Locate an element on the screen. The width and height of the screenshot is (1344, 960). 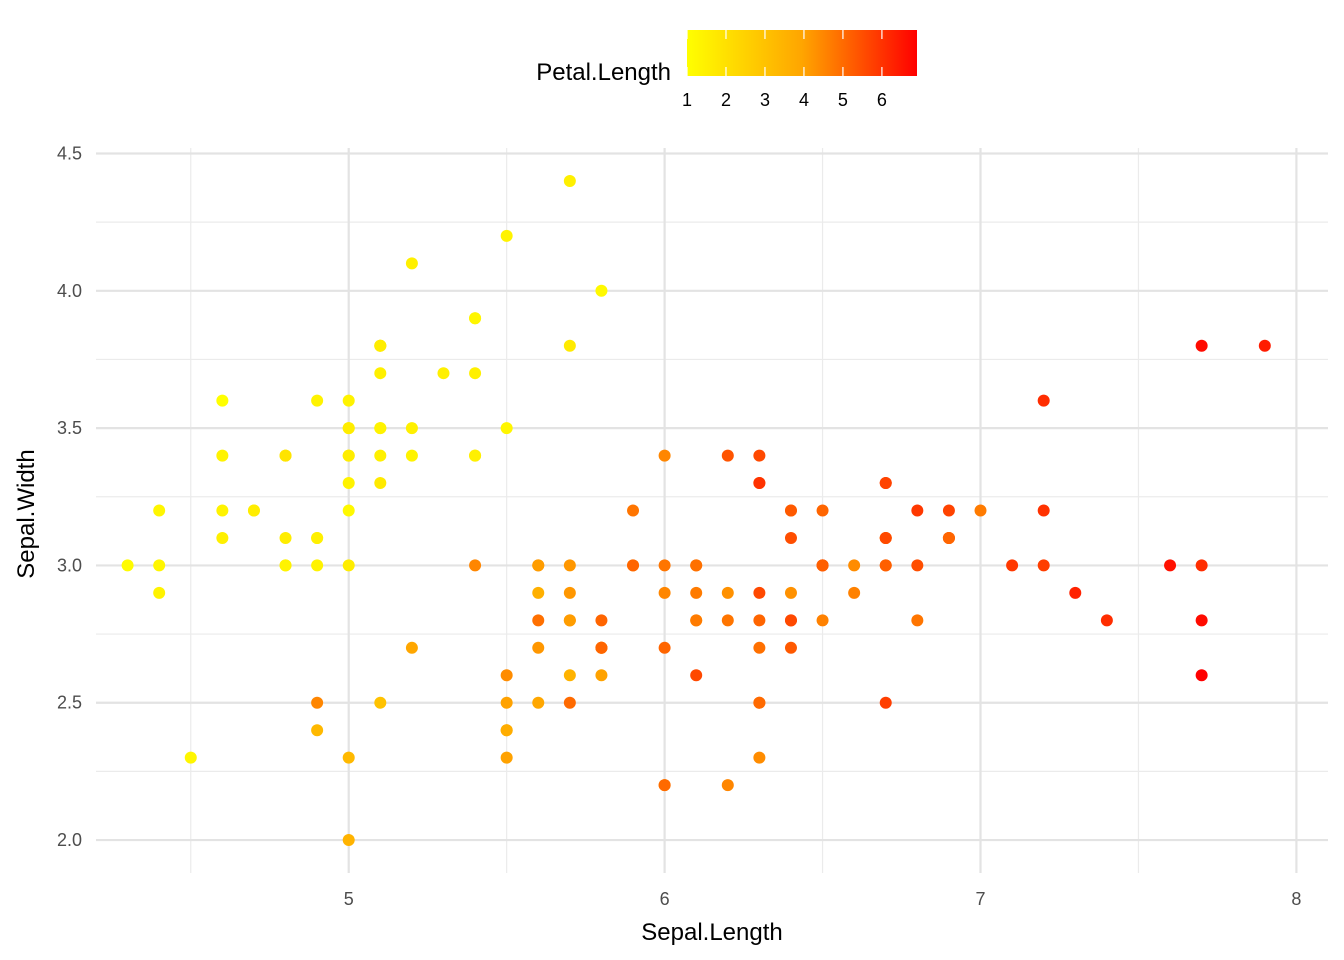
legend-tick-label: 4 is located at coordinates (804, 100).